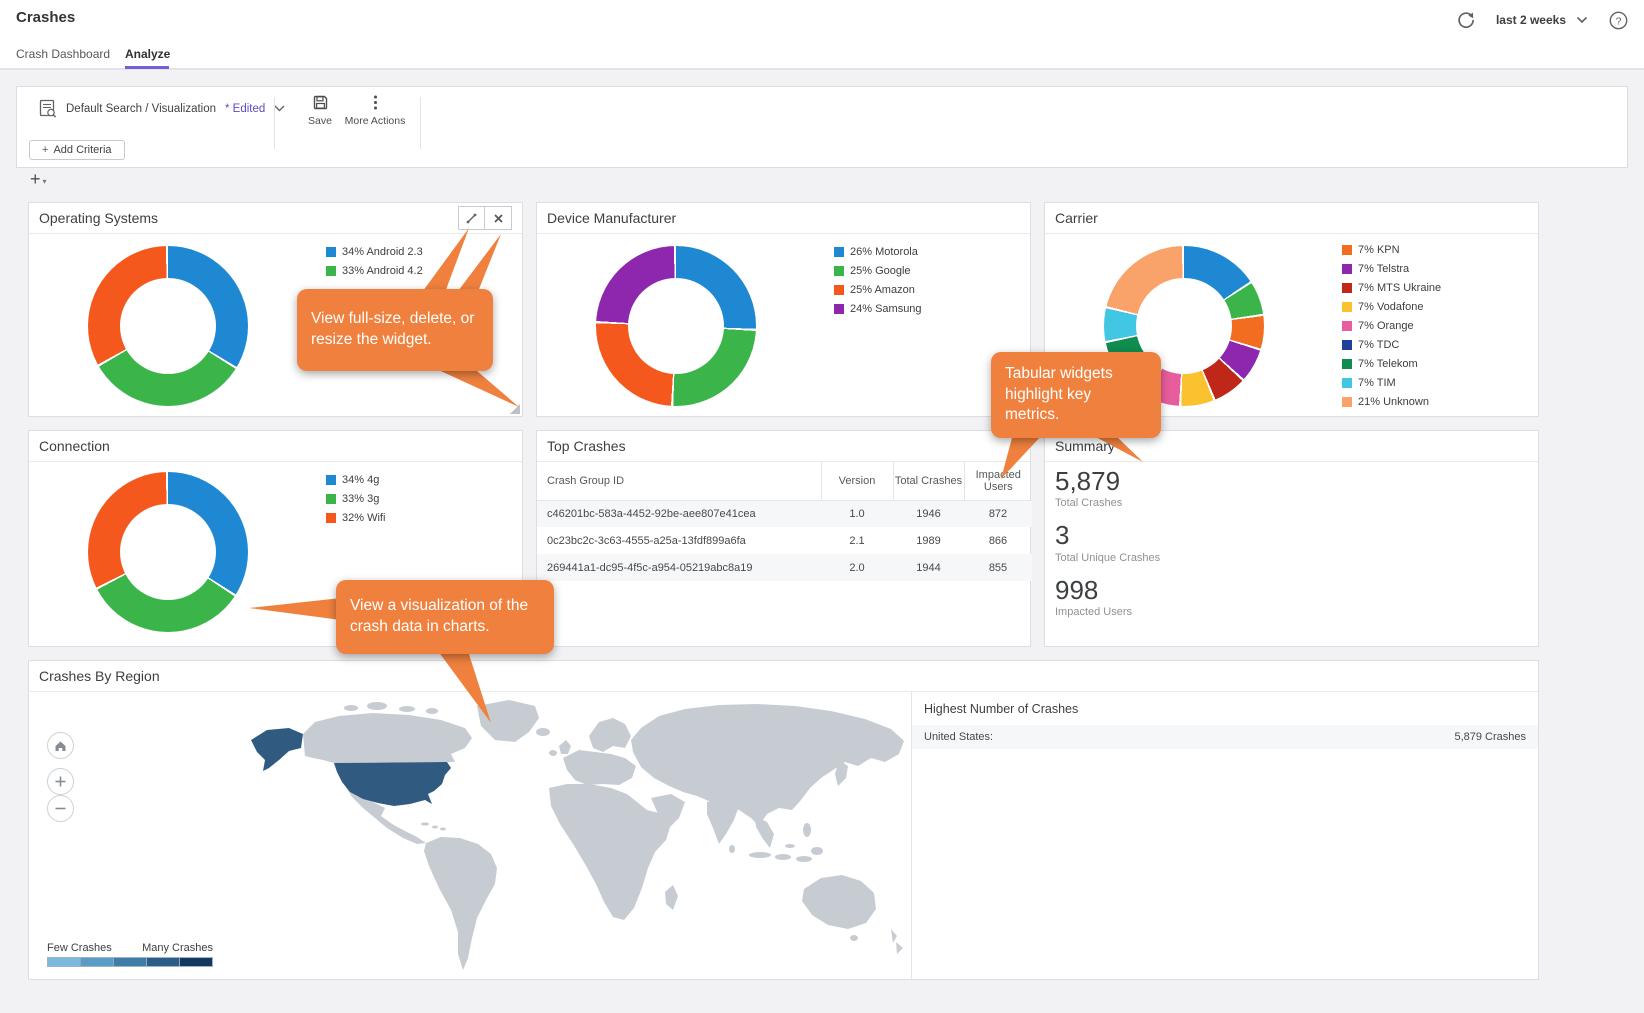 This screenshot has height=1013, width=1644. I want to click on region-label: United States:, so click(959, 737).